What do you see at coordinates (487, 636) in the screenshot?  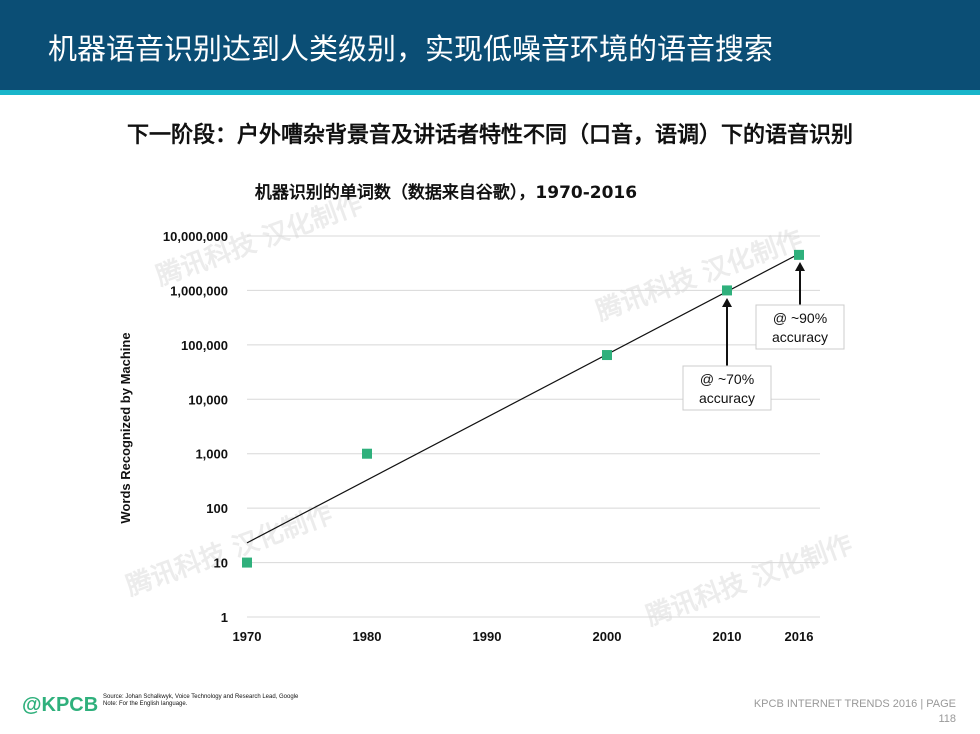 I see `x-tick-label: 1990` at bounding box center [487, 636].